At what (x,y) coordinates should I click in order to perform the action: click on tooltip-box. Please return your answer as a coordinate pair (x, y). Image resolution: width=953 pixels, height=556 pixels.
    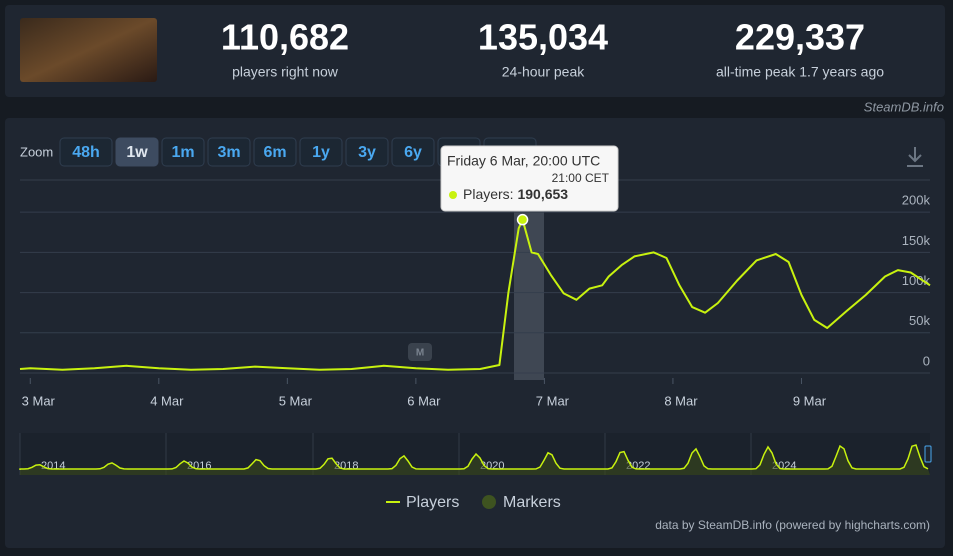
    Looking at the image, I should click on (529, 178).